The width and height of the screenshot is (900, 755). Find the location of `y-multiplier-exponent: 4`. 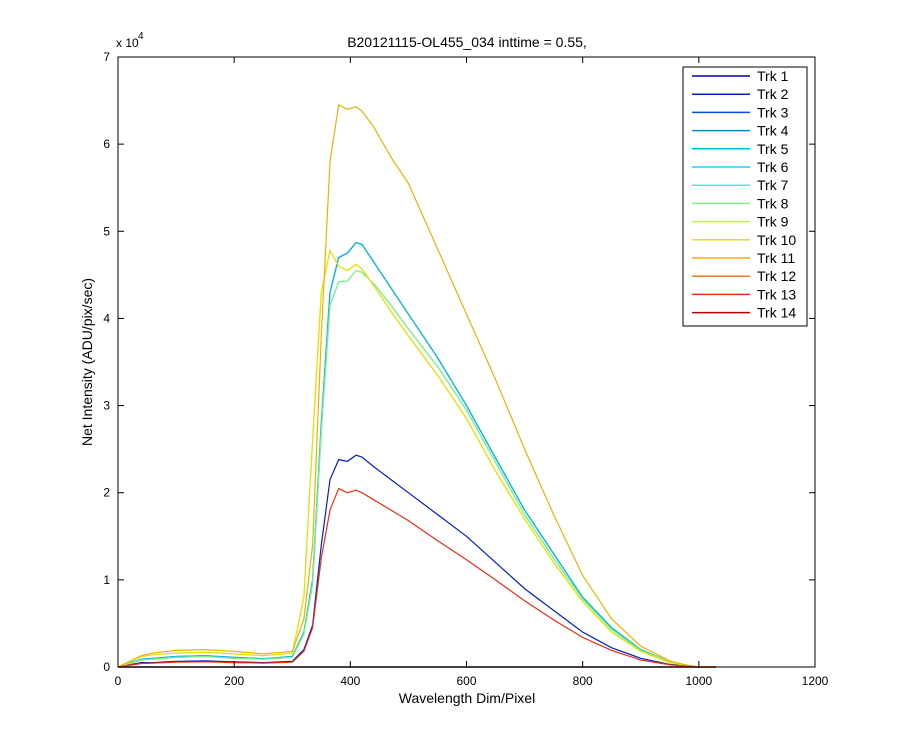

y-multiplier-exponent: 4 is located at coordinates (141, 36).